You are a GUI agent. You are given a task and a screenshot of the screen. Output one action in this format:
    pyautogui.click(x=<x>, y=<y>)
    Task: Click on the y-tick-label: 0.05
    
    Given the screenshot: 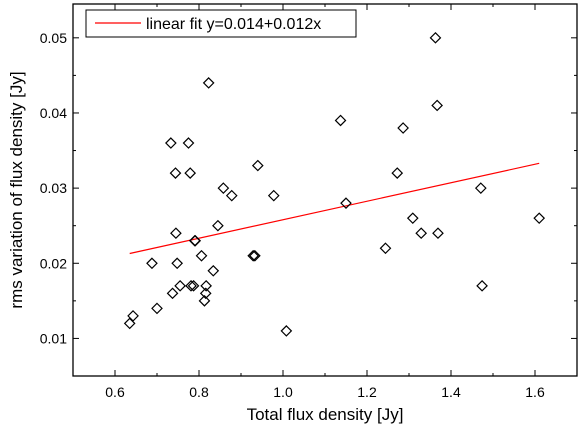 What is the action you would take?
    pyautogui.click(x=53, y=38)
    